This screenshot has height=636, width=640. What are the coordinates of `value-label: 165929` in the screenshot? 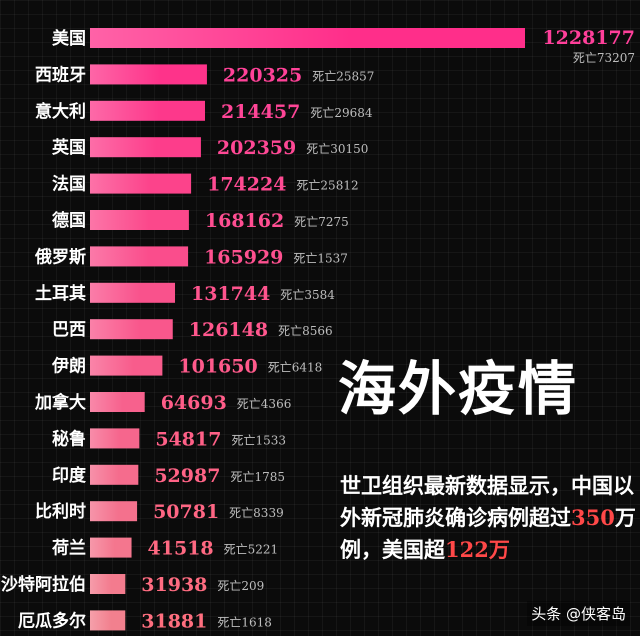 It's located at (243, 257).